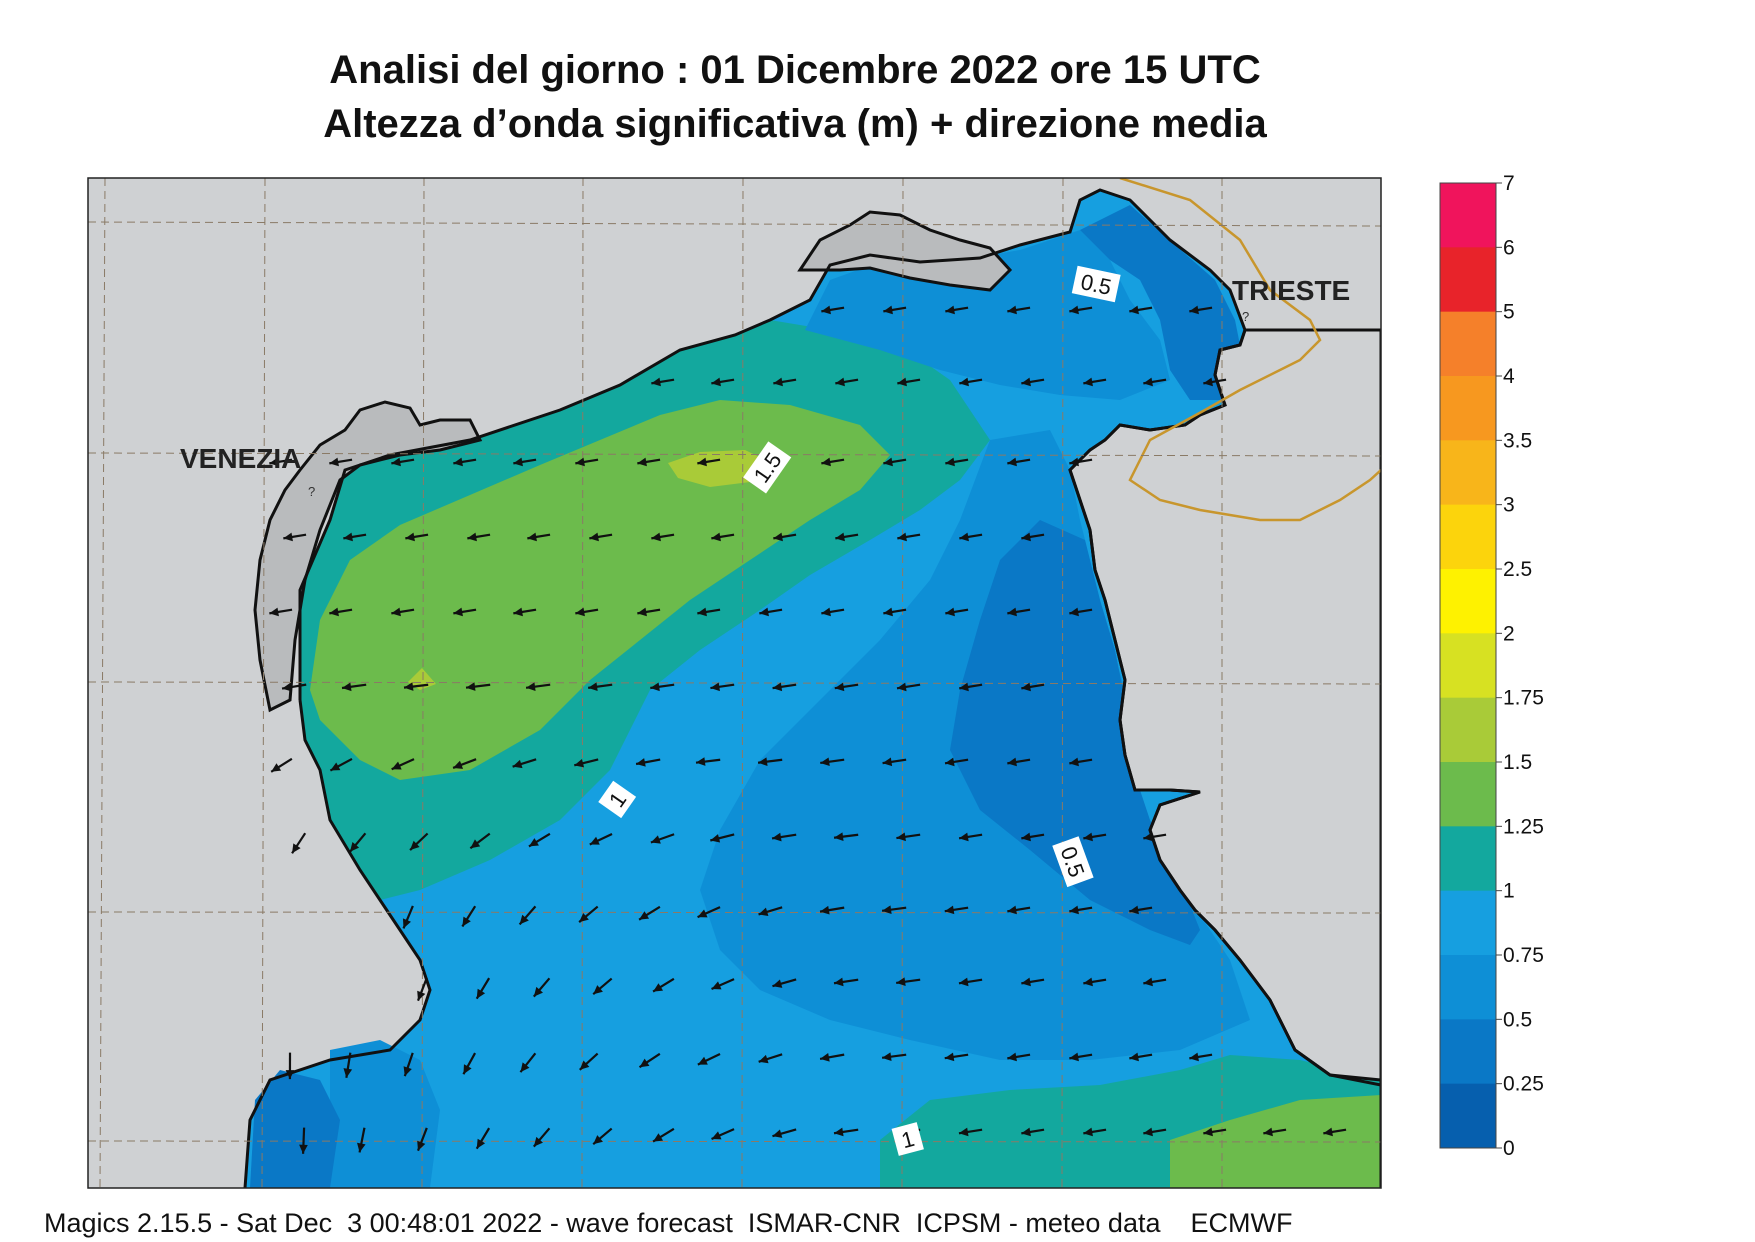 The width and height of the screenshot is (1755, 1242). Describe the element at coordinates (1523, 955) in the screenshot. I see `colorbar-label: 0.75` at that location.